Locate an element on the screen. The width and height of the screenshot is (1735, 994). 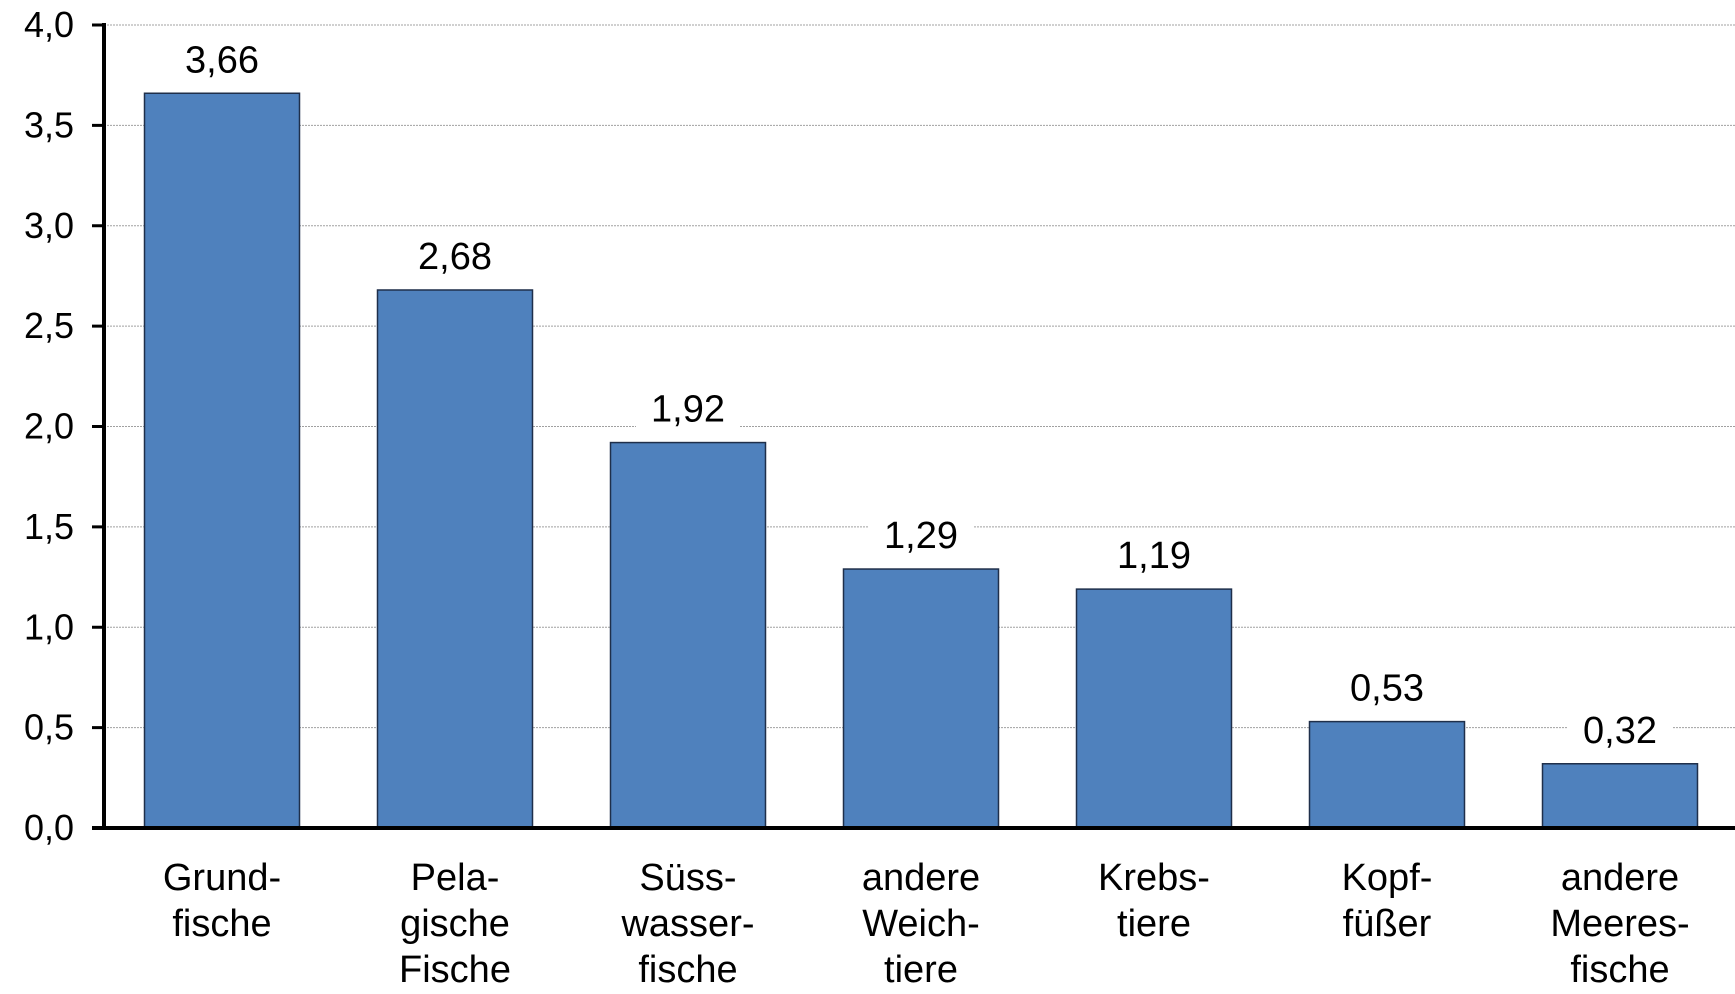
x-tick-label-line: Süss- is located at coordinates (687, 878).